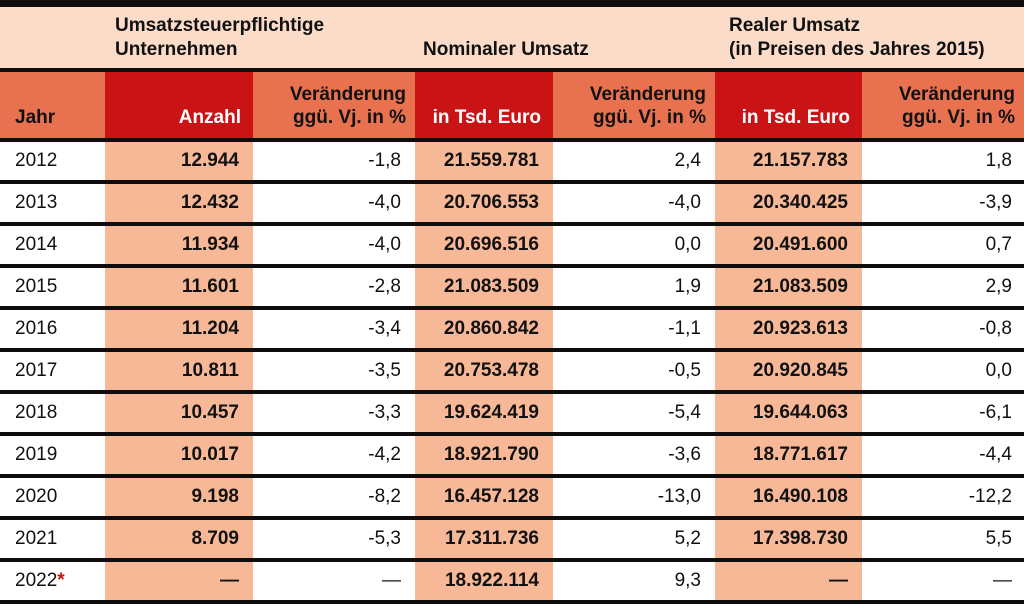 This screenshot has height=611, width=1024. What do you see at coordinates (788, 105) in the screenshot?
I see `column-header-real-tsd-euro: in Tsd. Euro` at bounding box center [788, 105].